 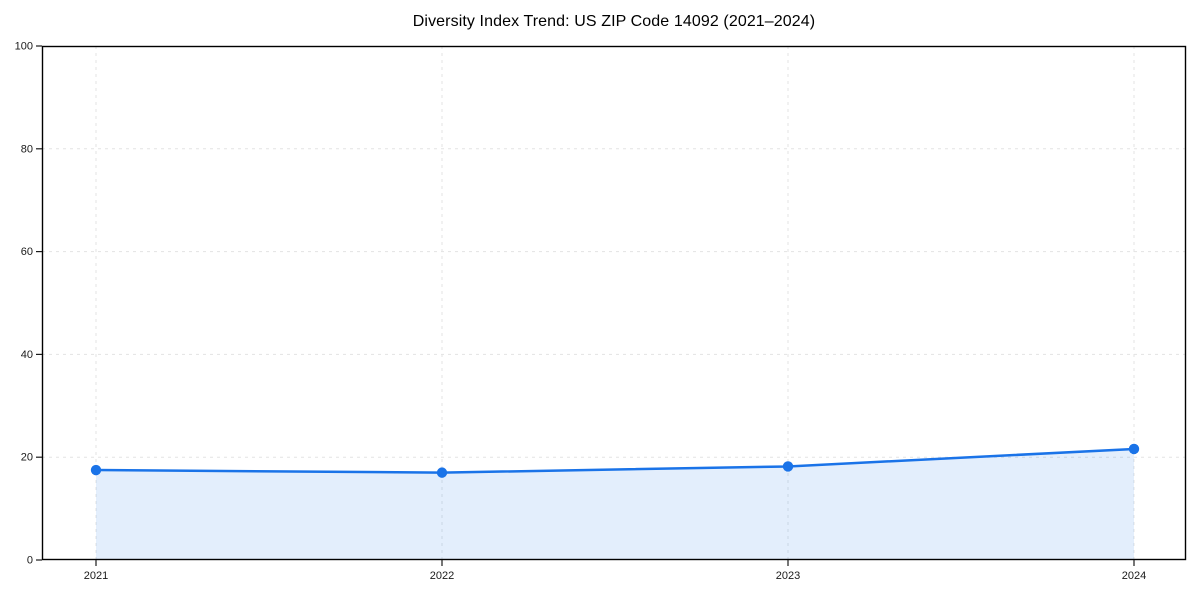 I want to click on y-tick-label: 40, so click(x=27, y=355).